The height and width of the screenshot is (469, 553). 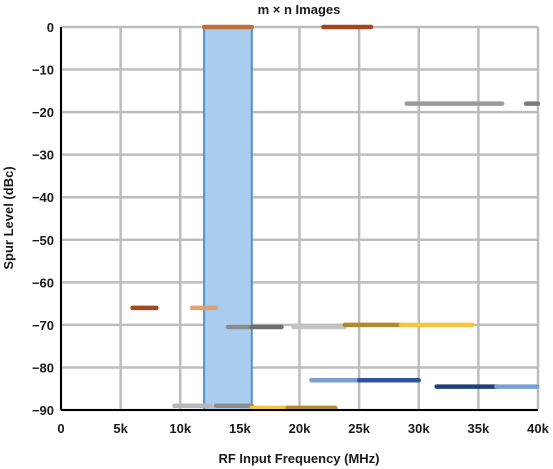 What do you see at coordinates (43, 219) in the screenshot?
I see `y-tick-labels: 0 −10 −20 −30 −40 −50 −60 −70 −80 −90` at bounding box center [43, 219].